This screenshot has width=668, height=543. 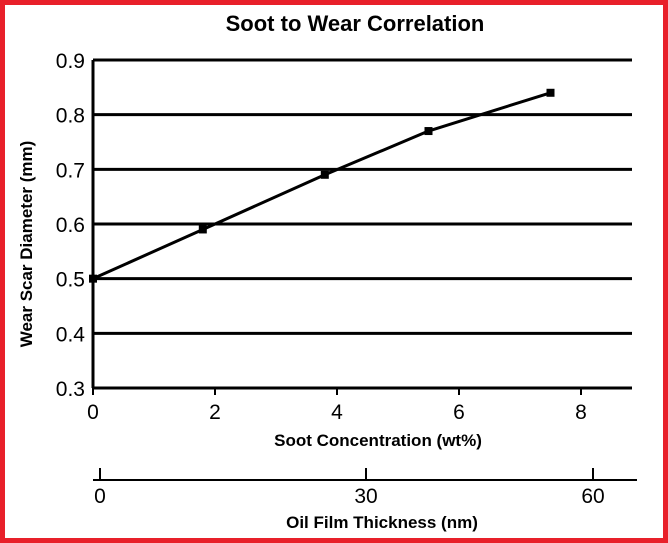 What do you see at coordinates (26, 244) in the screenshot?
I see `y-axis-label: Wear Scar Diameter (mm)` at bounding box center [26, 244].